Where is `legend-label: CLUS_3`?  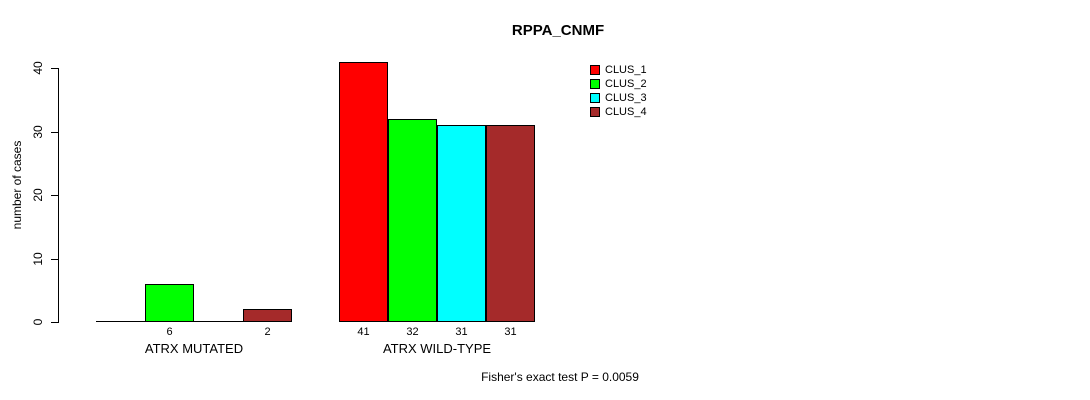
legend-label: CLUS_3 is located at coordinates (626, 97).